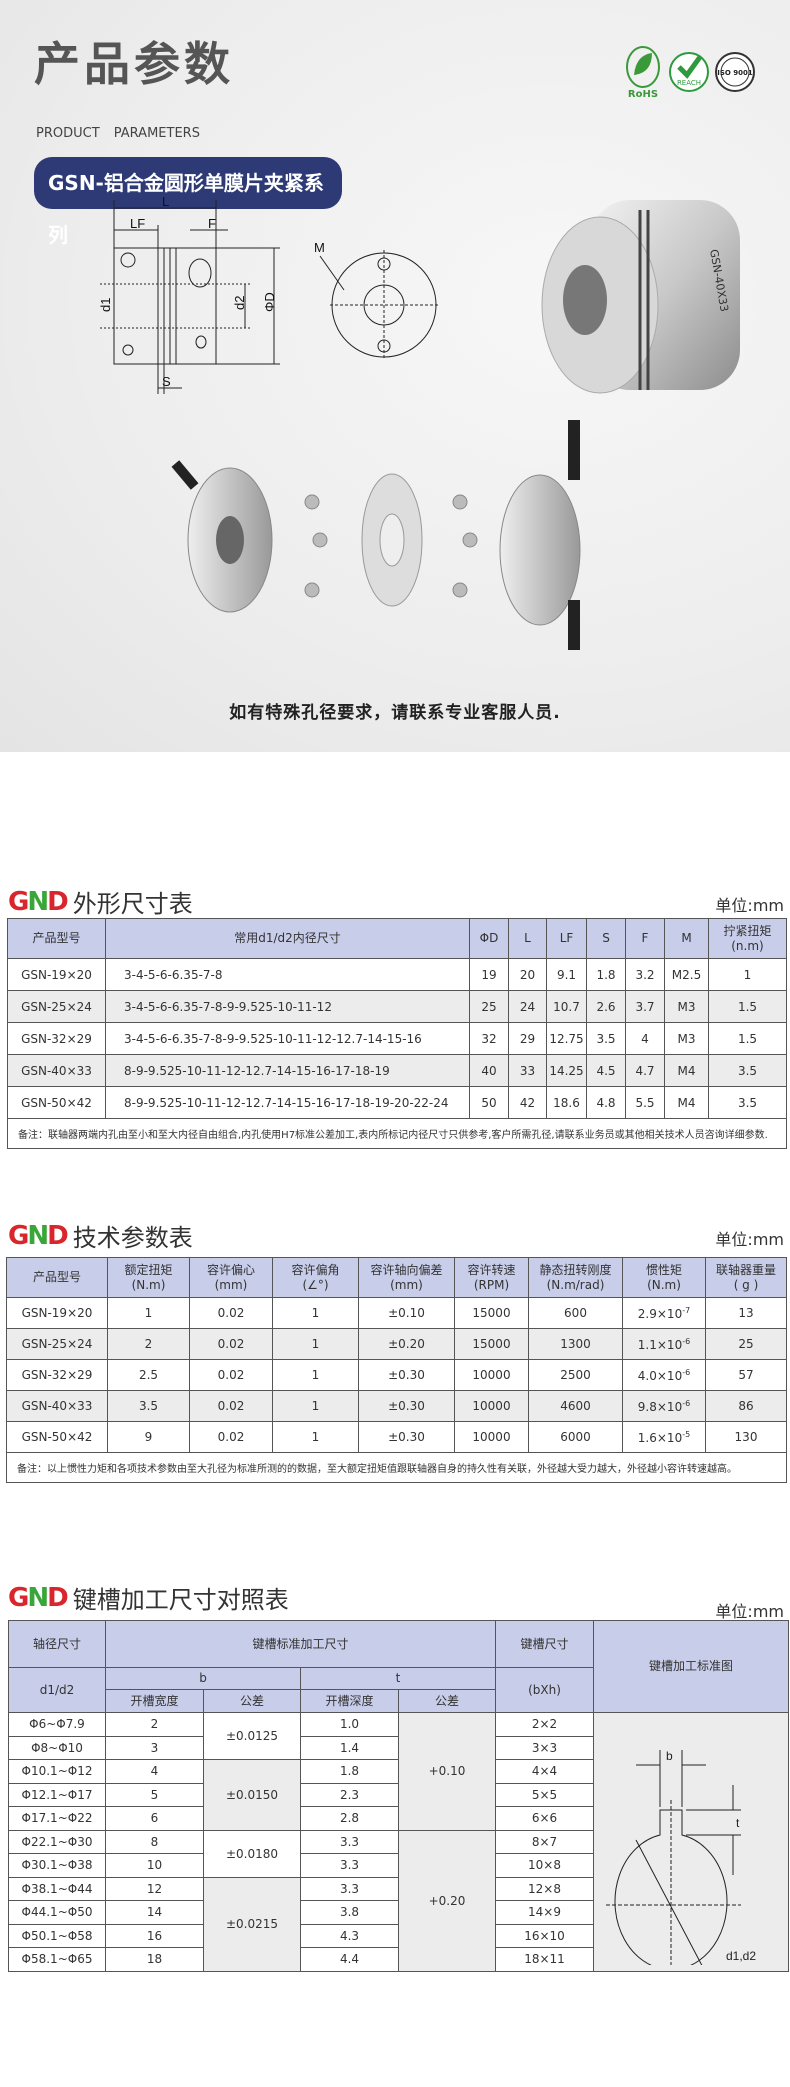 This screenshot has height=2087, width=790. Describe the element at coordinates (406, 1270) in the screenshot. I see `header-label: 容许轴向偏差` at that location.